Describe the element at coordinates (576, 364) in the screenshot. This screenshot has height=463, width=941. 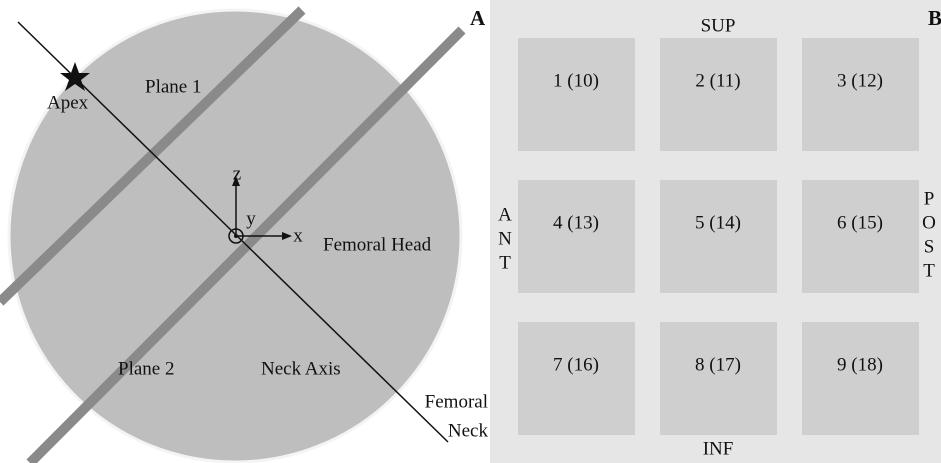
I see `region-label: 7 (16)` at that location.